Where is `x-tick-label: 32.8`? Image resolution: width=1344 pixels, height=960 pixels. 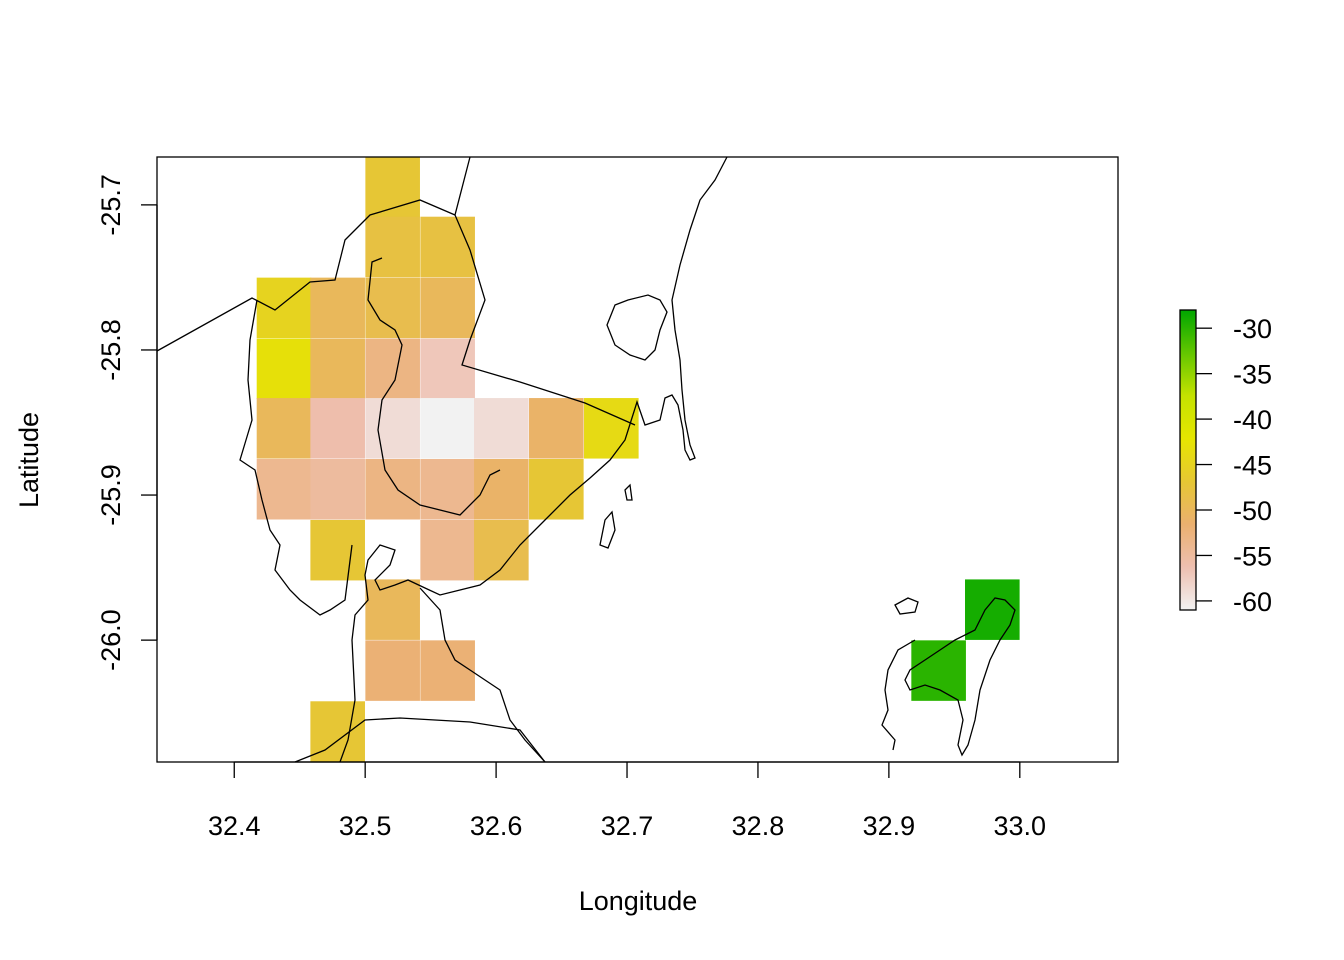 x-tick-label: 32.8 is located at coordinates (758, 826).